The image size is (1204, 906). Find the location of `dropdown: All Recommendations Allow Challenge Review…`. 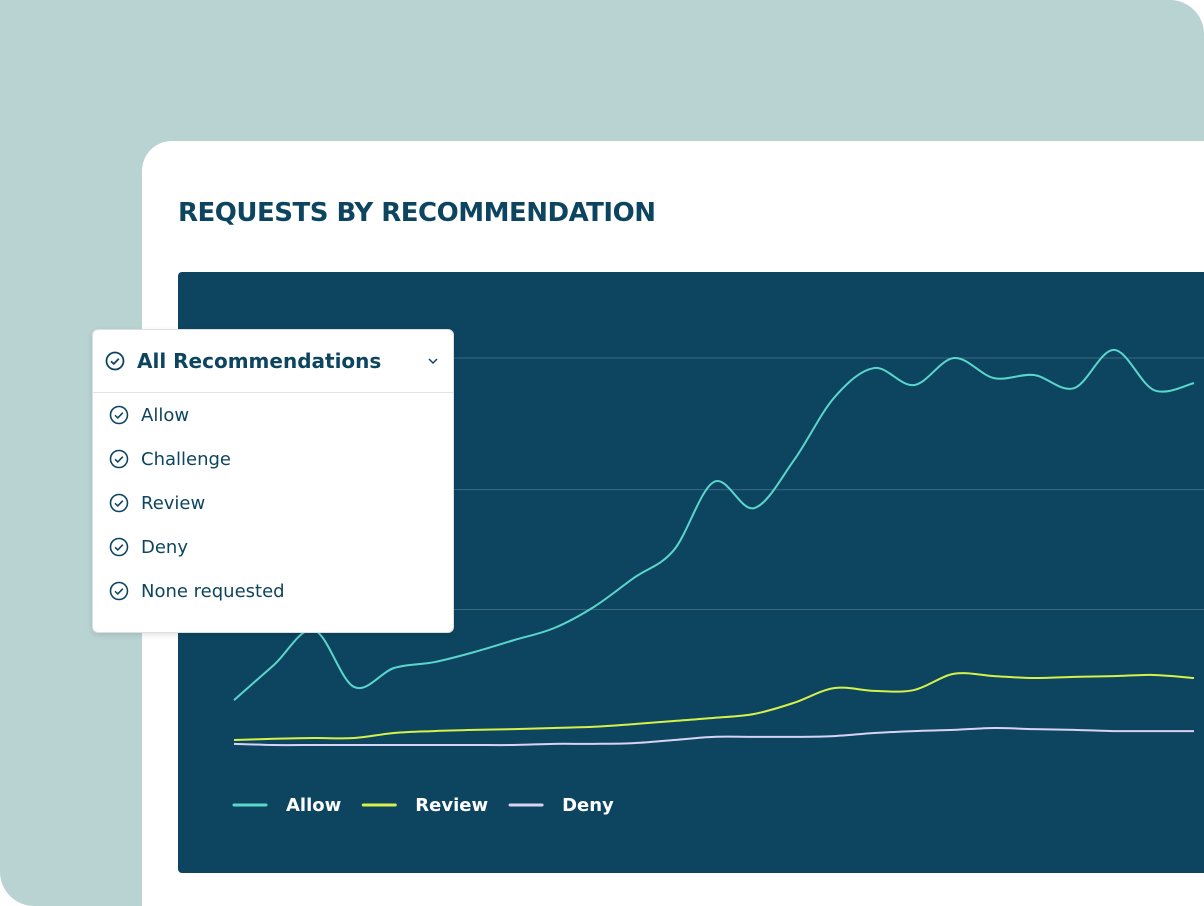

dropdown: All Recommendations Allow Challenge Review… is located at coordinates (273, 481).